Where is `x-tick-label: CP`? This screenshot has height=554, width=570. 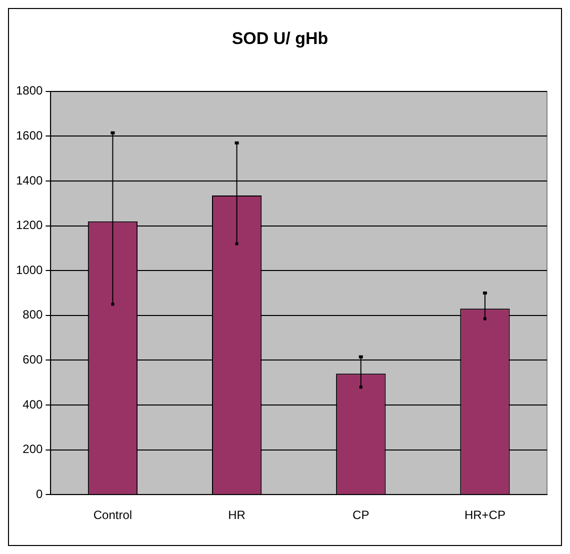
x-tick-label: CP is located at coordinates (361, 515).